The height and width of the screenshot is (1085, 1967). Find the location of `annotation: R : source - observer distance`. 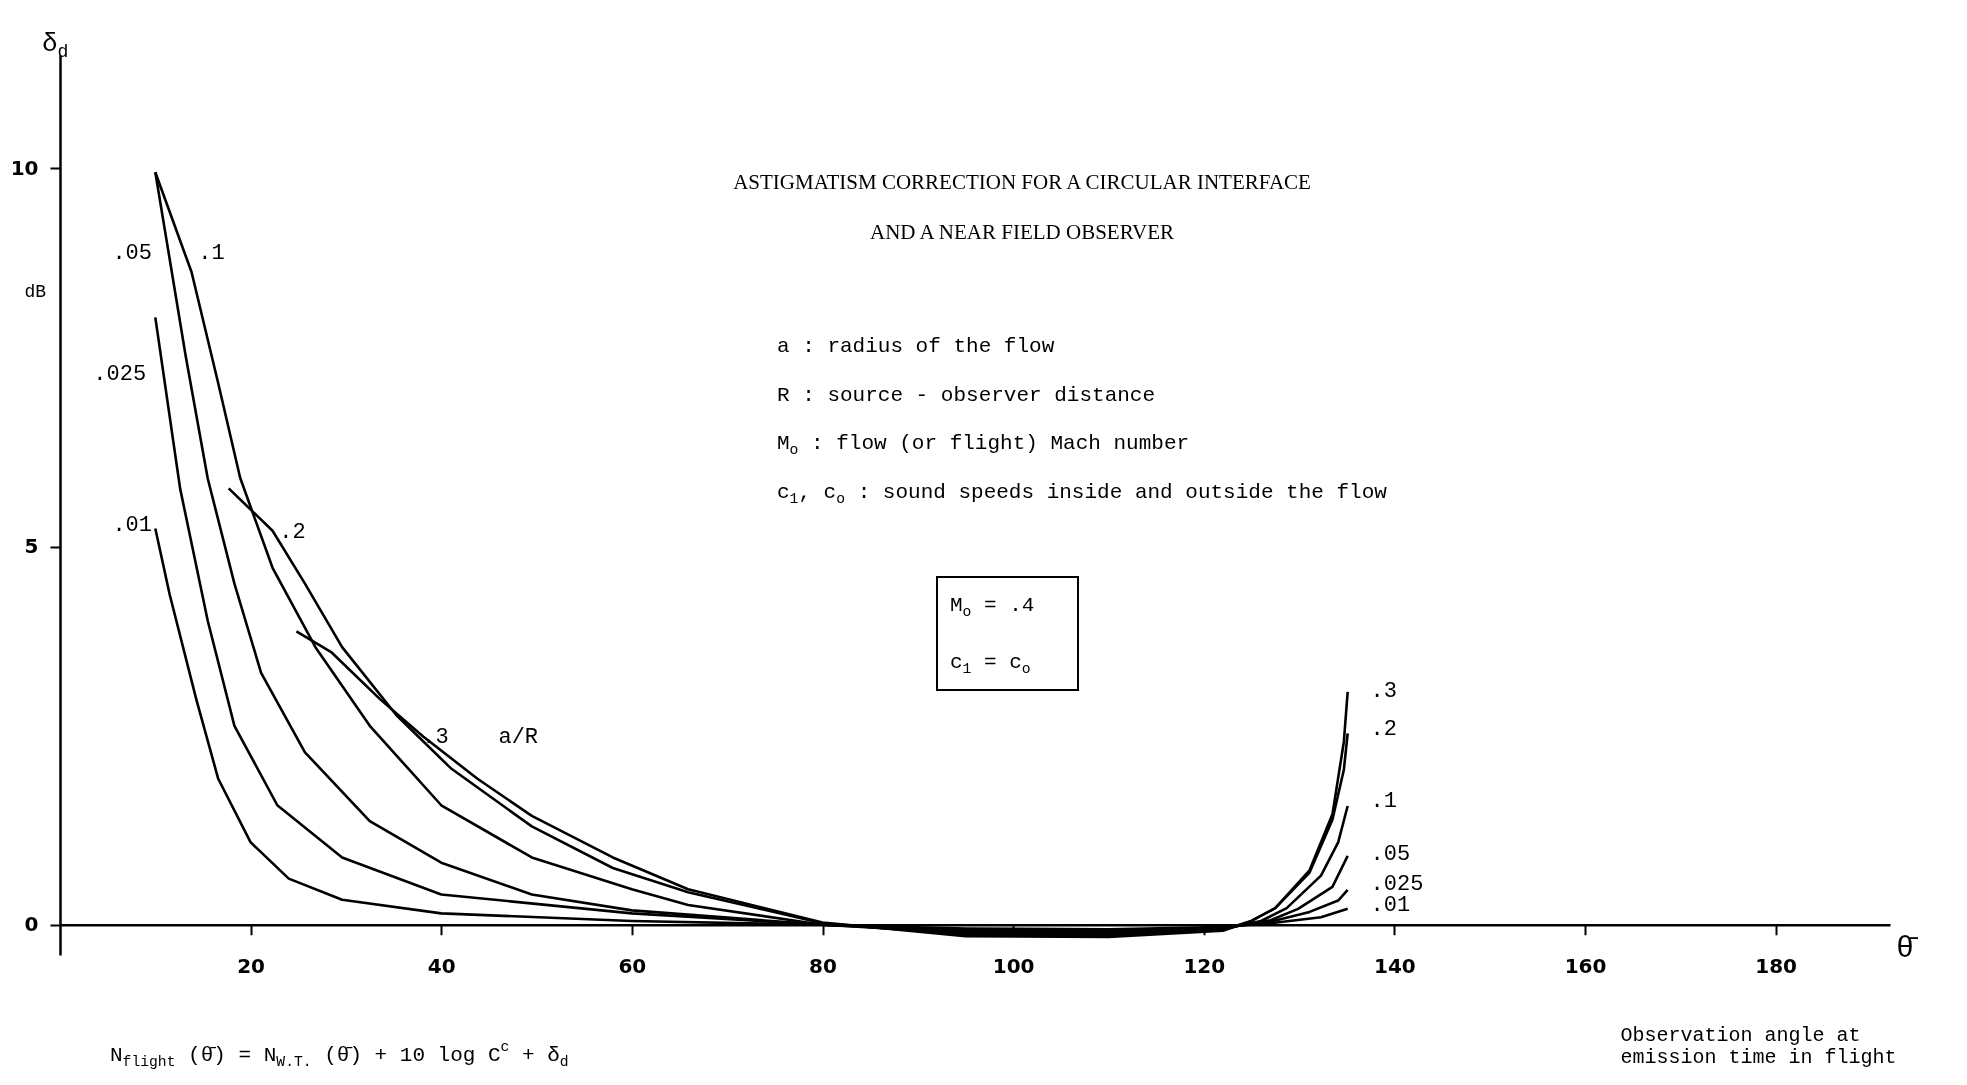

annotation: R : source - observer distance is located at coordinates (966, 395).